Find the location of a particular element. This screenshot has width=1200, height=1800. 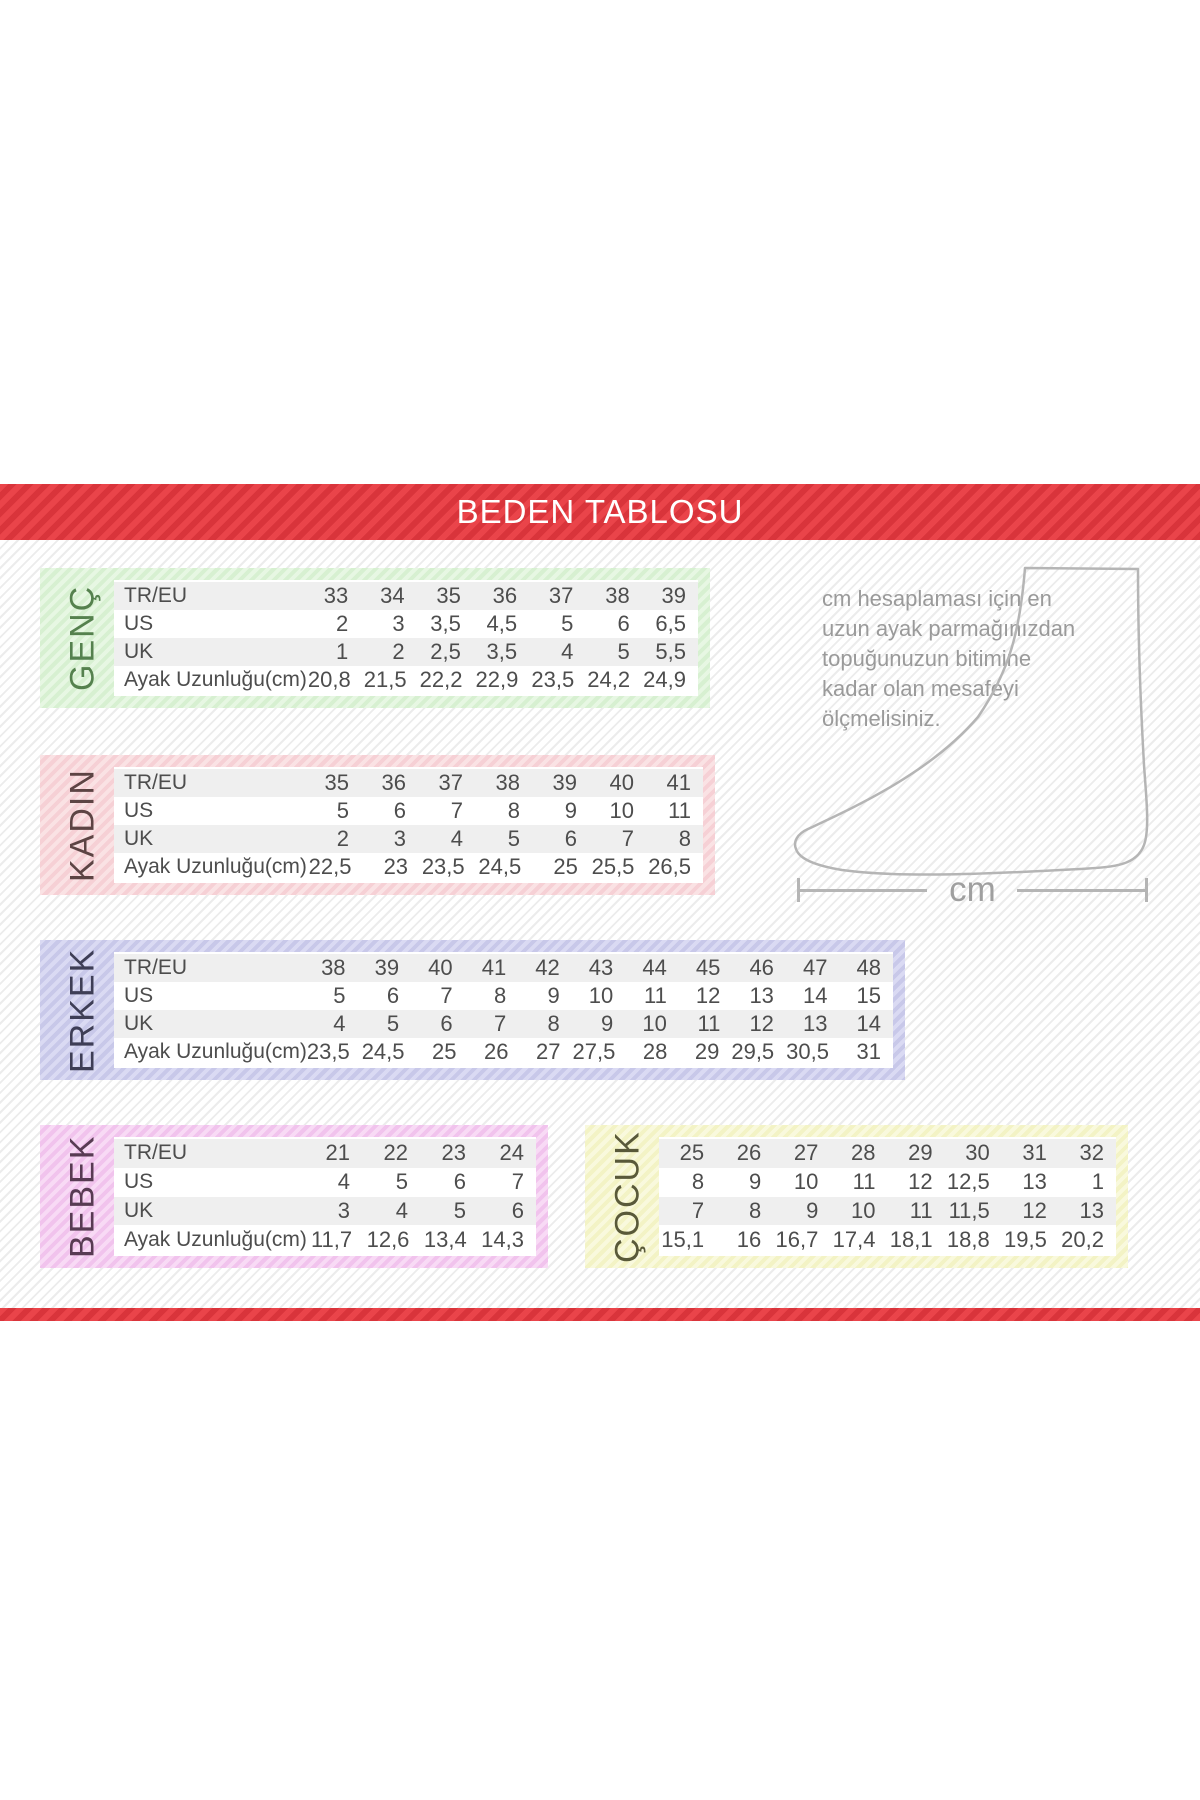

size-value: 13 is located at coordinates (815, 1023).